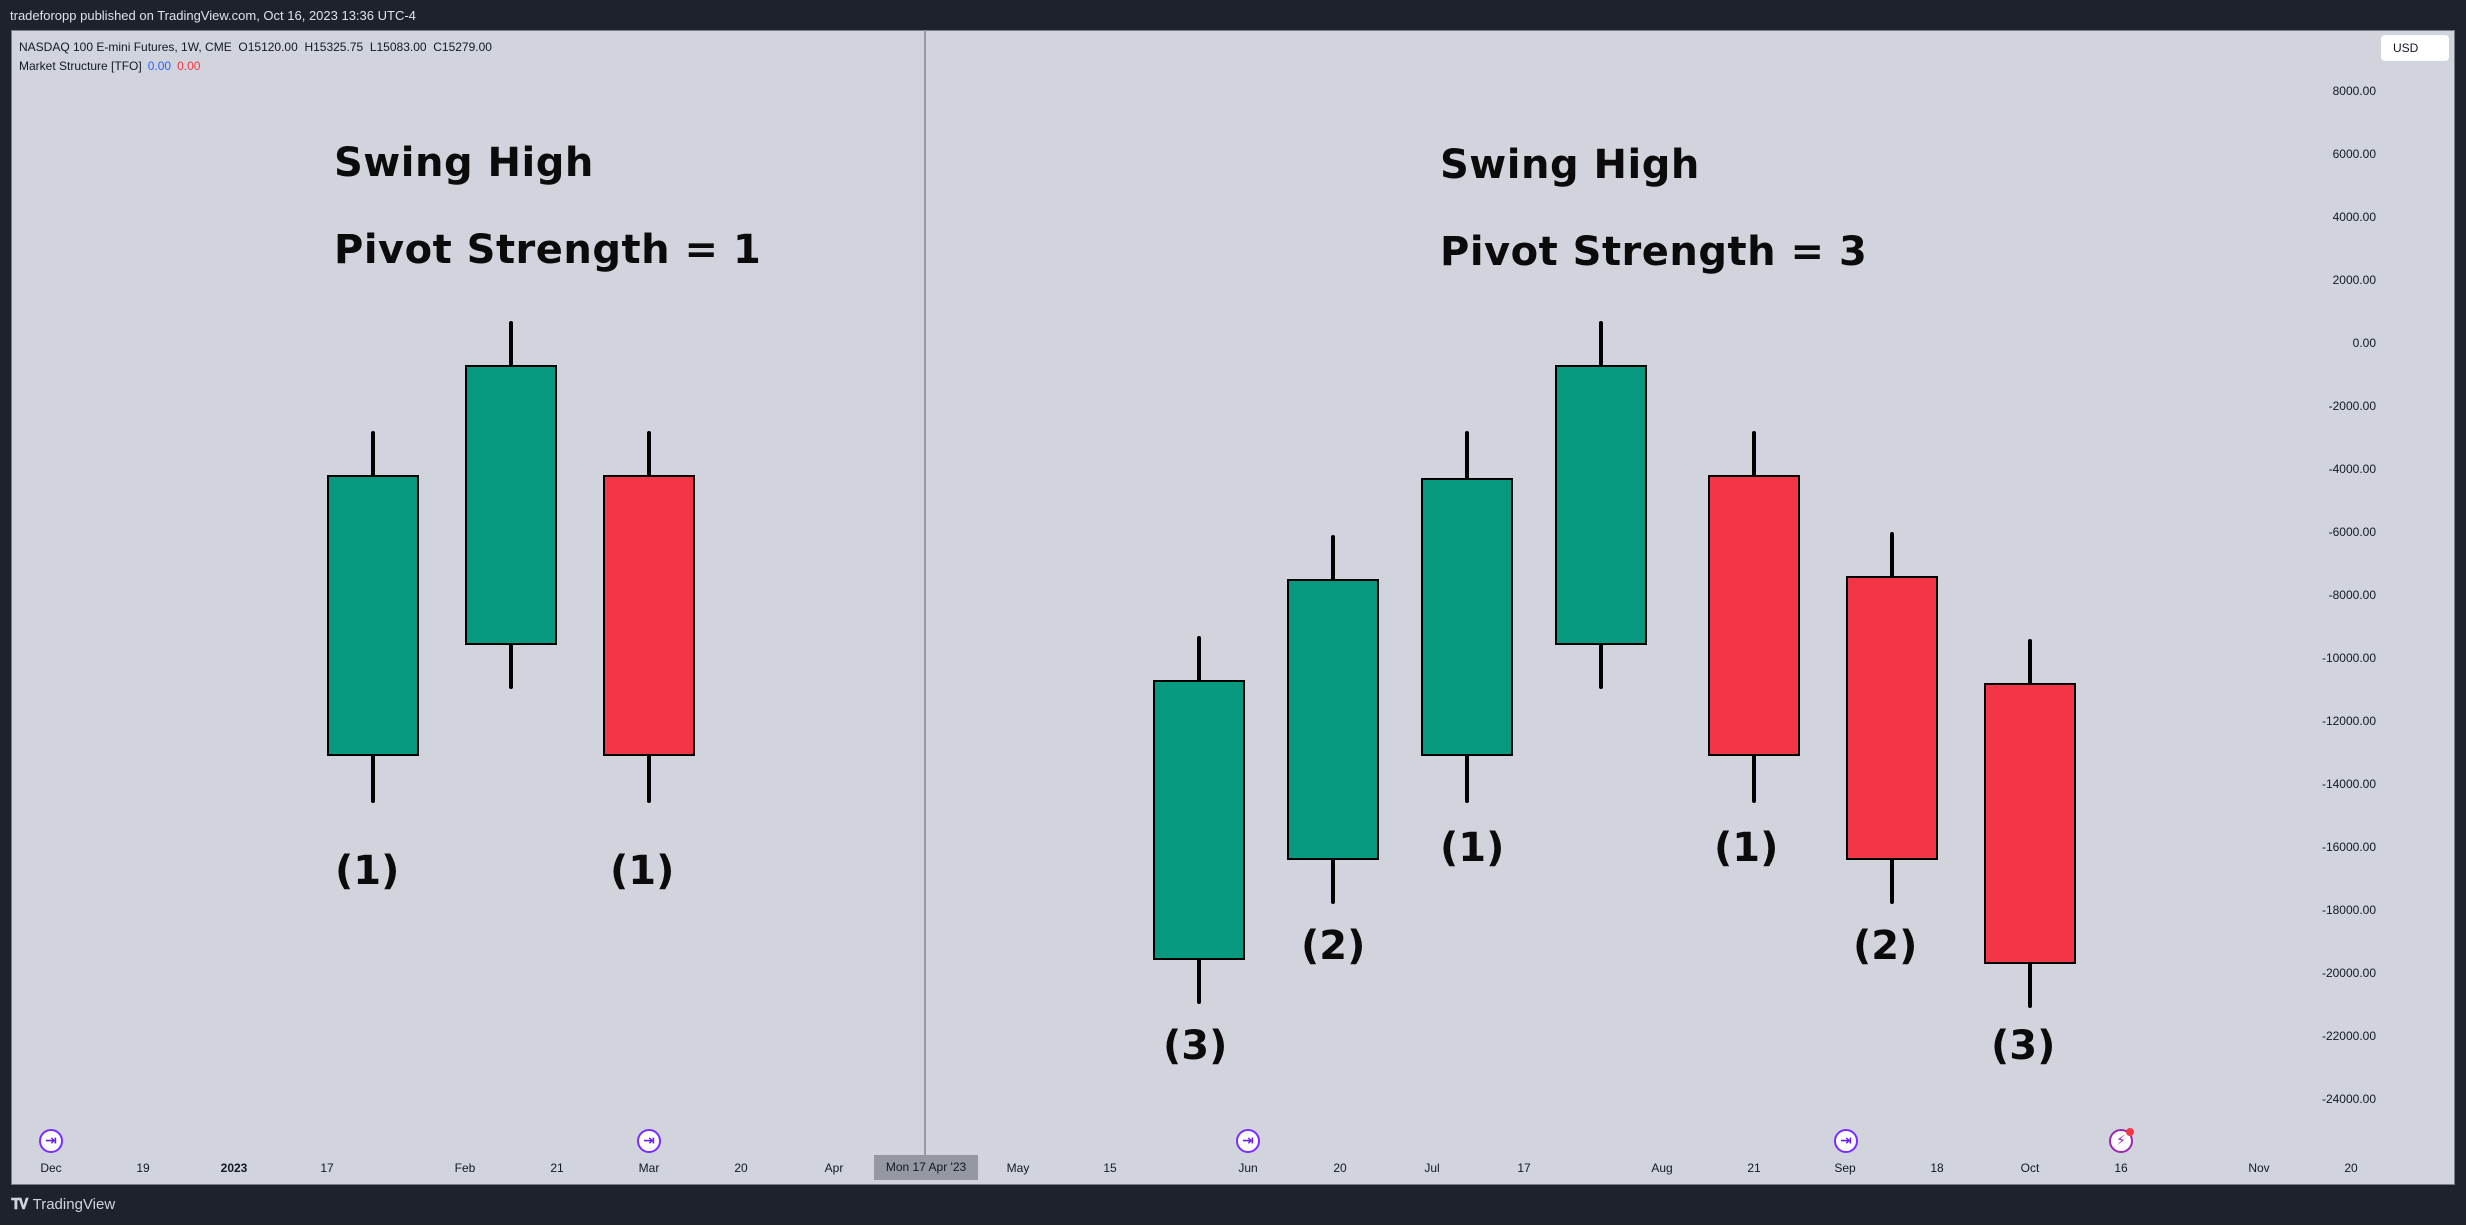 Image resolution: width=2466 pixels, height=1225 pixels. I want to click on time-label: Apr, so click(834, 1168).